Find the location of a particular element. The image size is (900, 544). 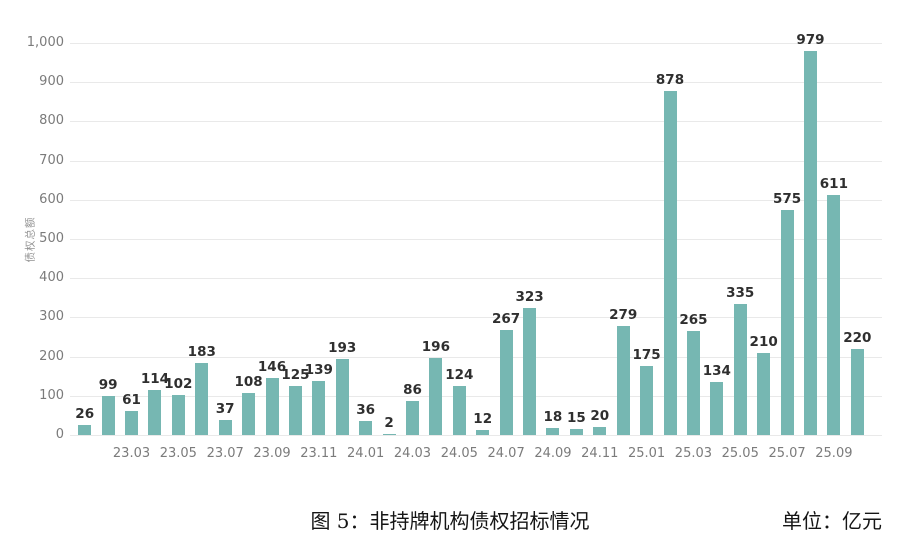

y-tick-label: 800 is located at coordinates (51, 121).